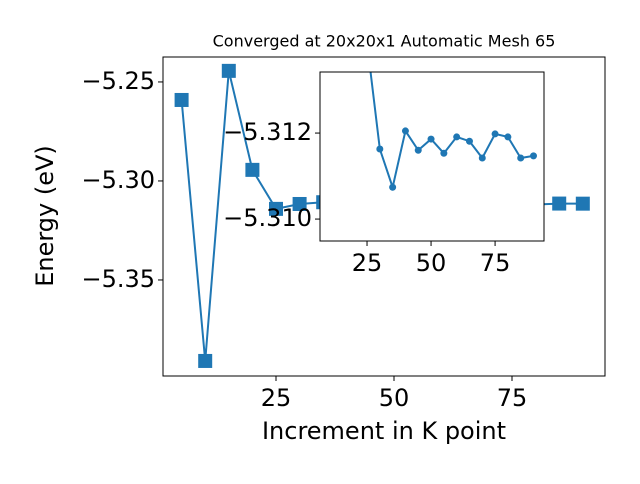  I want to click on y-tick-label: −5.30, so click(118, 180).